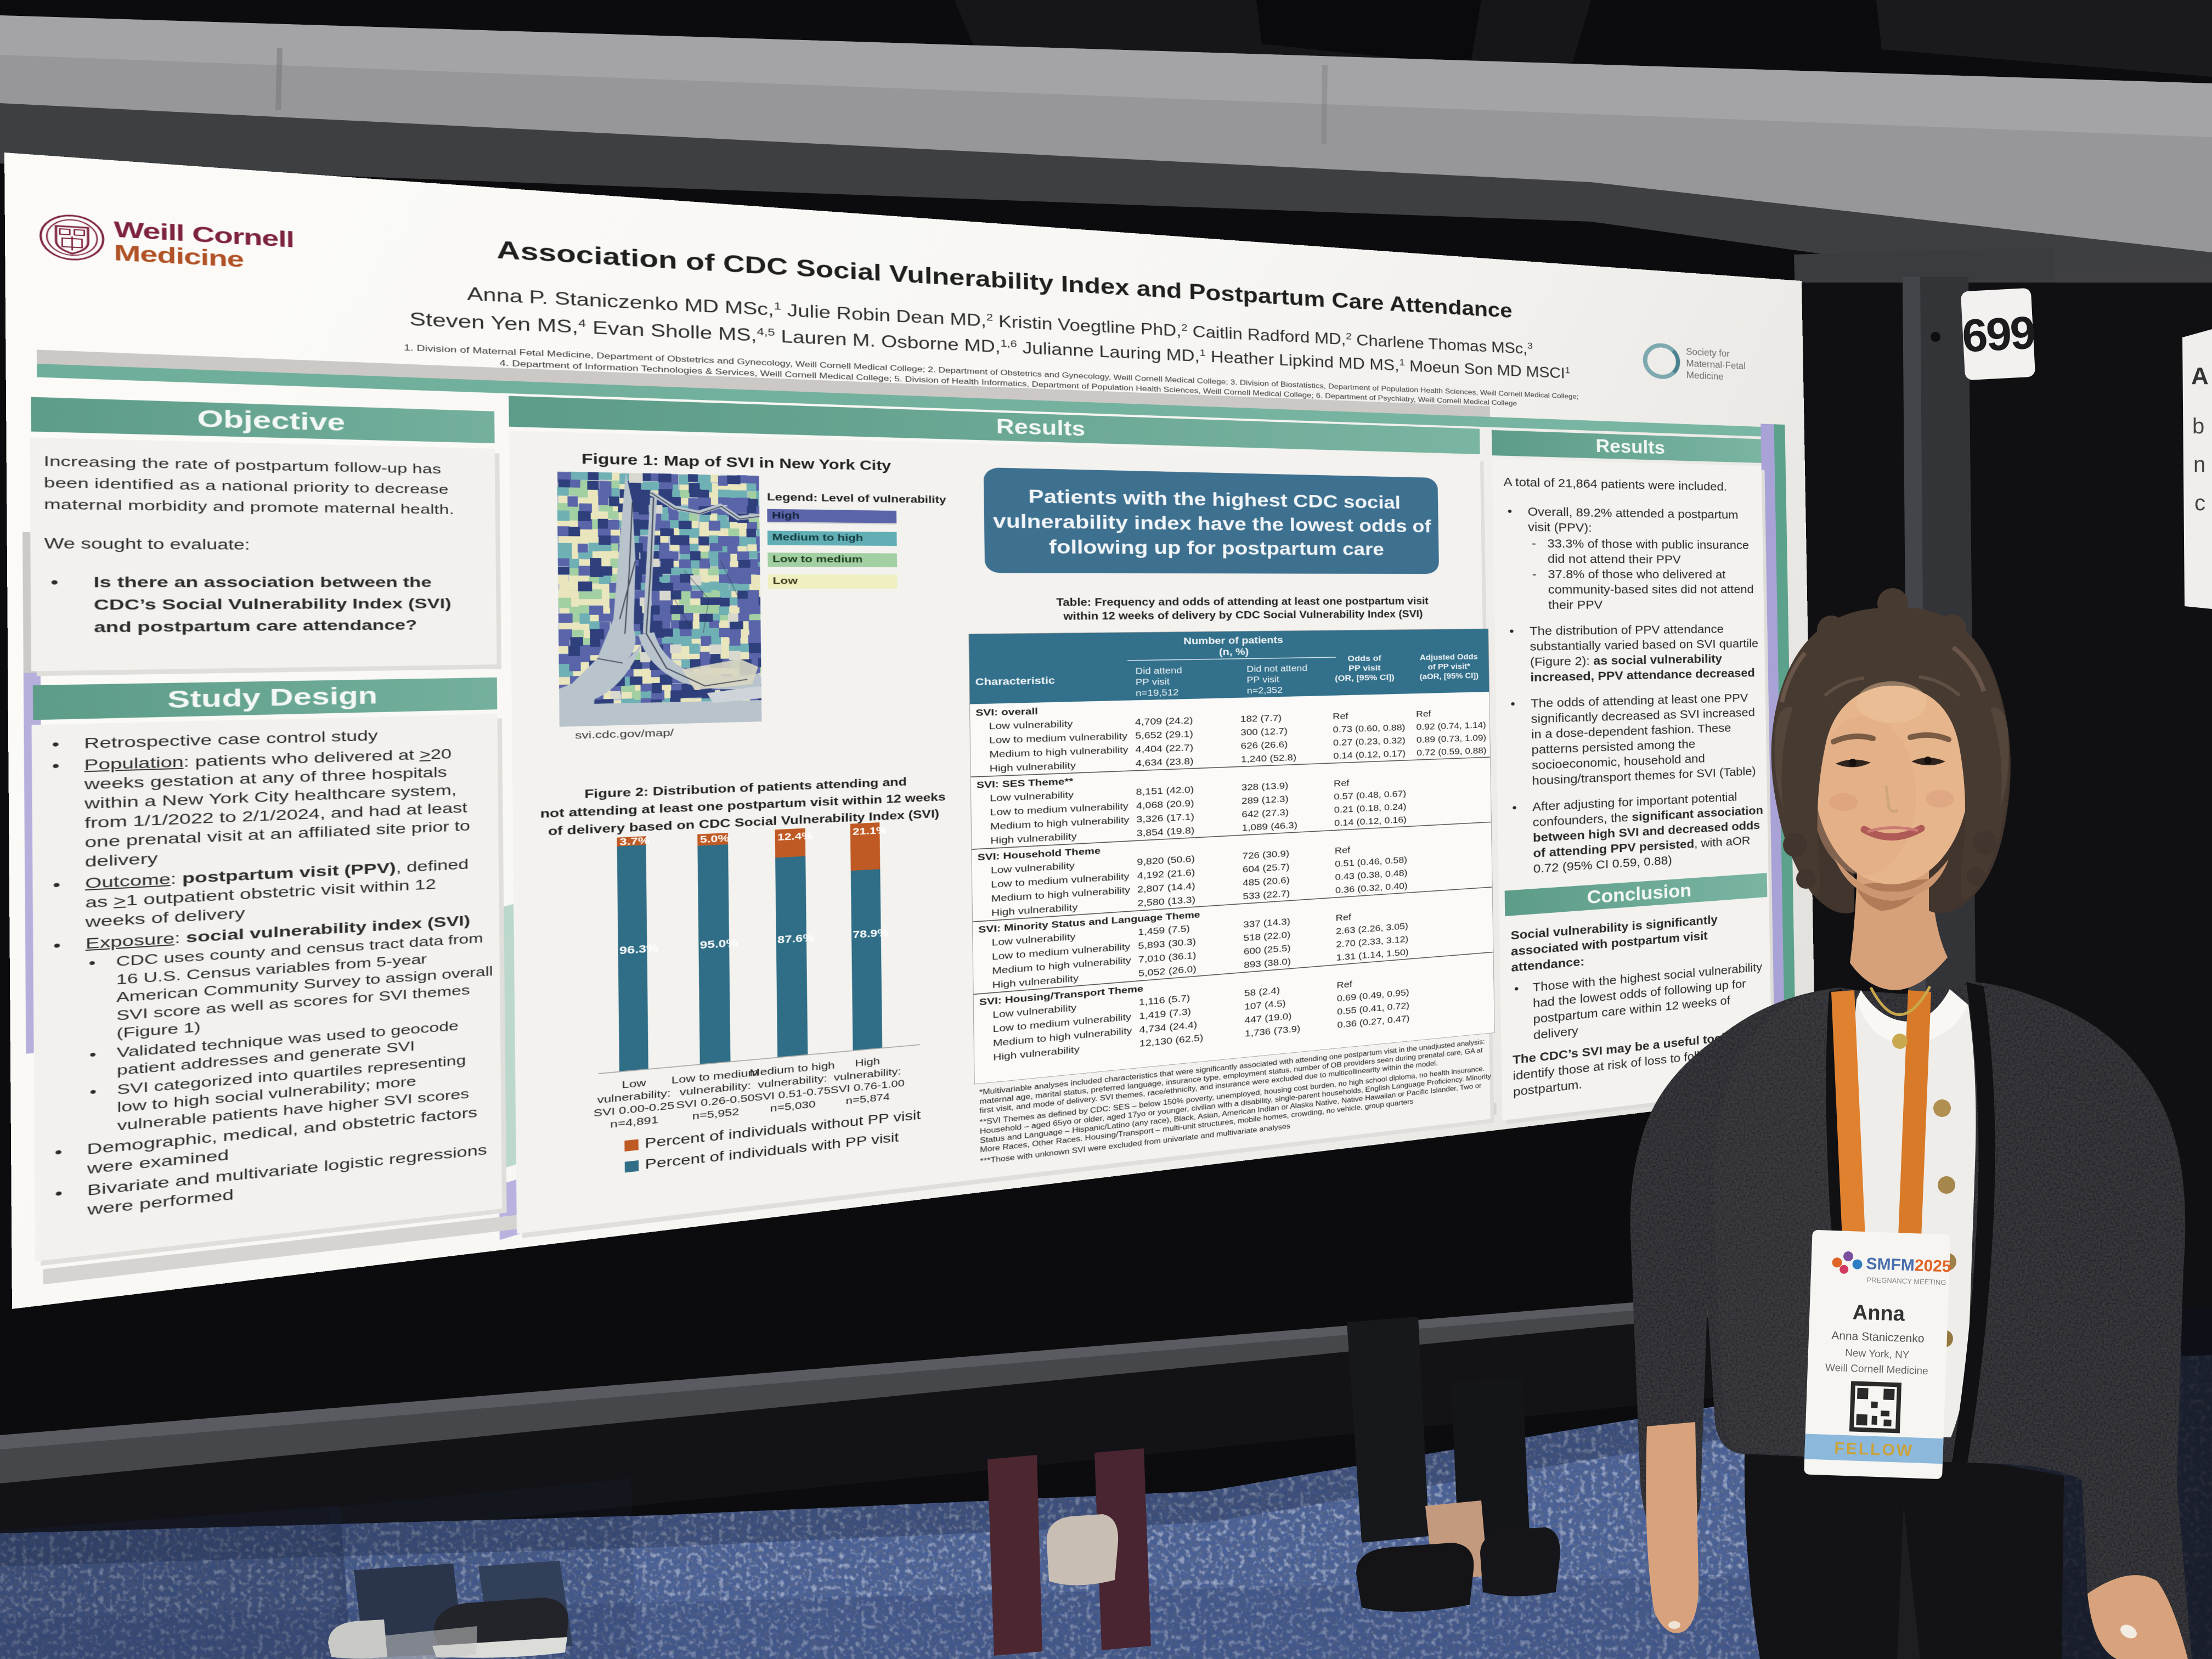 The width and height of the screenshot is (2212, 1659). Describe the element at coordinates (795, 837) in the screenshot. I see `svg-text: 12.4%` at that location.